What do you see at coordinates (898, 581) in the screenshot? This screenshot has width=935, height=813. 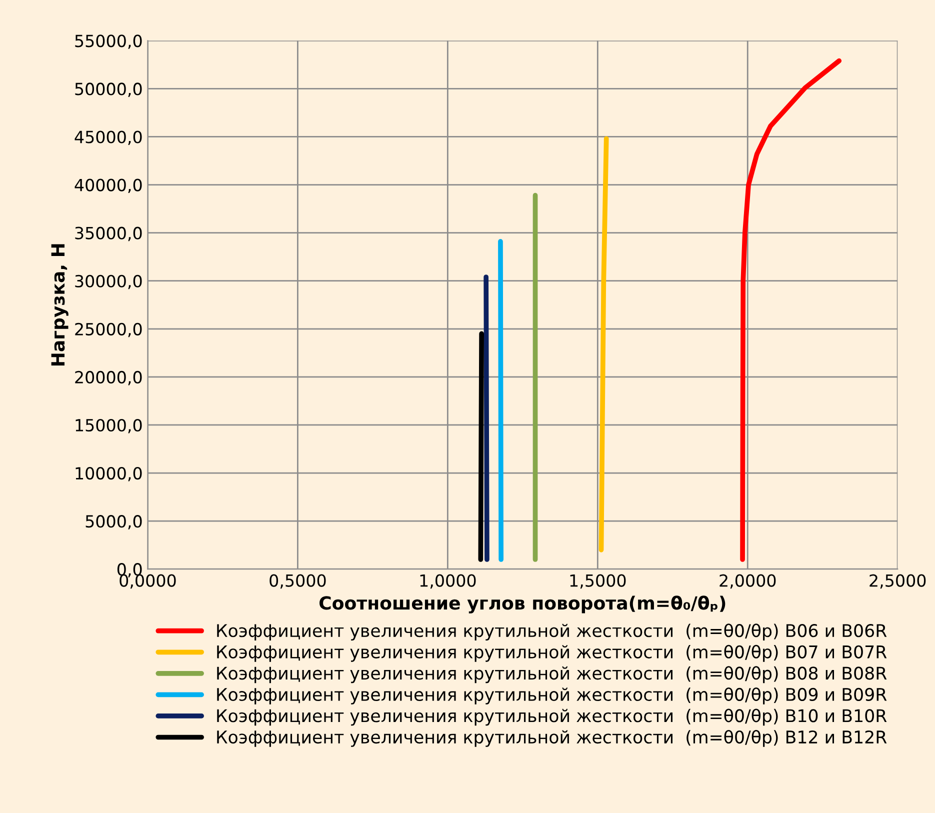 I see `x-tick-label: 2,5000` at bounding box center [898, 581].